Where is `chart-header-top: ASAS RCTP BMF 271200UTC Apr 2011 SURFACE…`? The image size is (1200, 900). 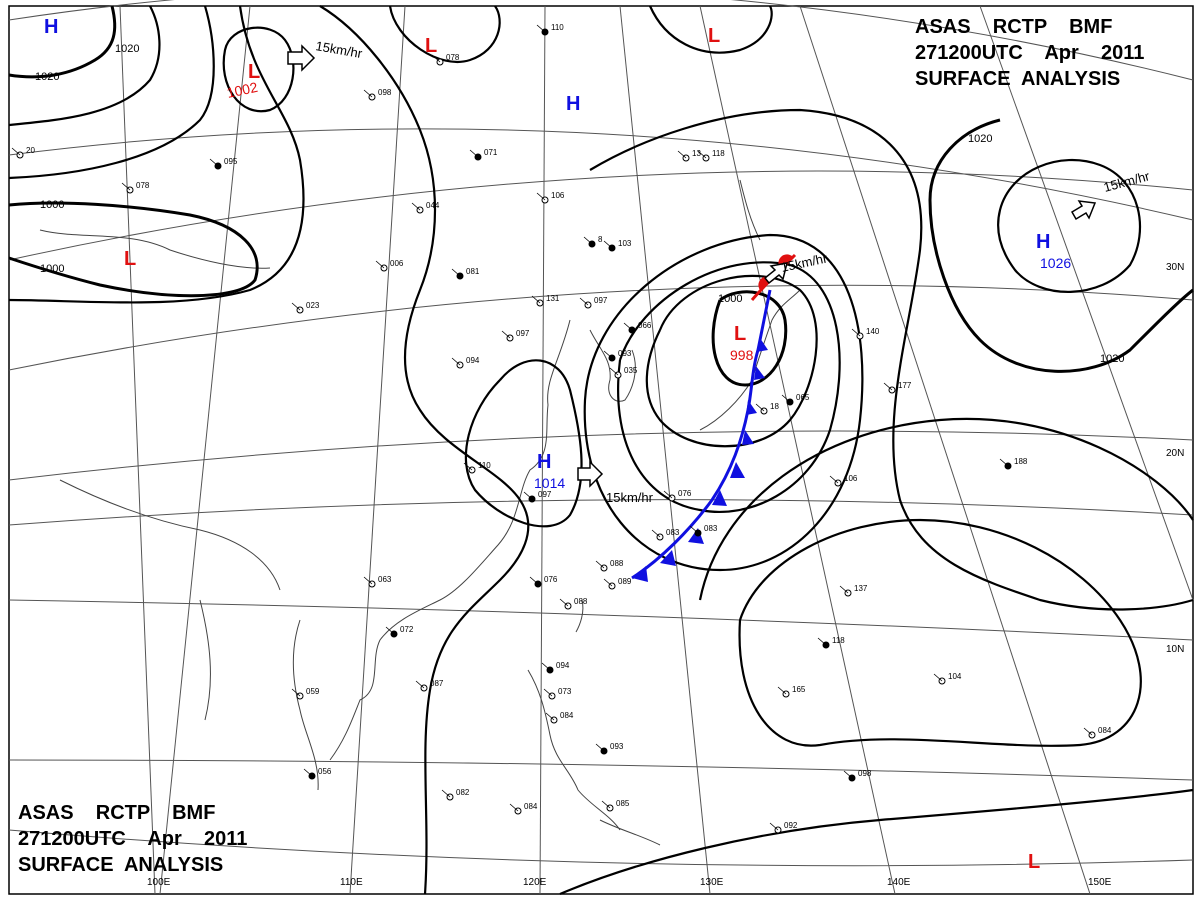
chart-header-top: ASAS RCTP BMF 271200UTC Apr 2011 SURFACE… is located at coordinates (1029, 53).